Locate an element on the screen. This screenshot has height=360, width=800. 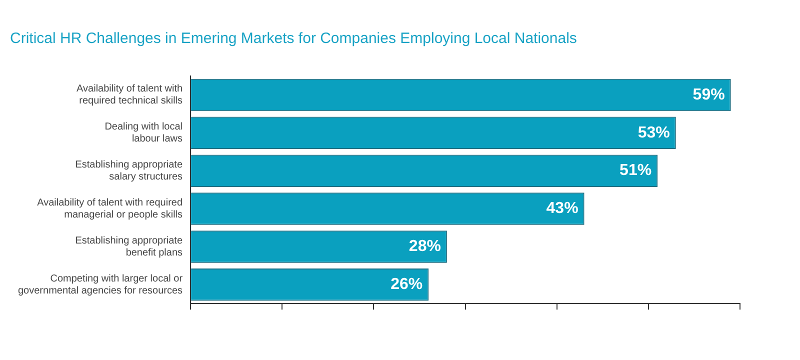
y-tick-label: Availability of talent with required managerial or people skills is located at coordinates (110, 209).